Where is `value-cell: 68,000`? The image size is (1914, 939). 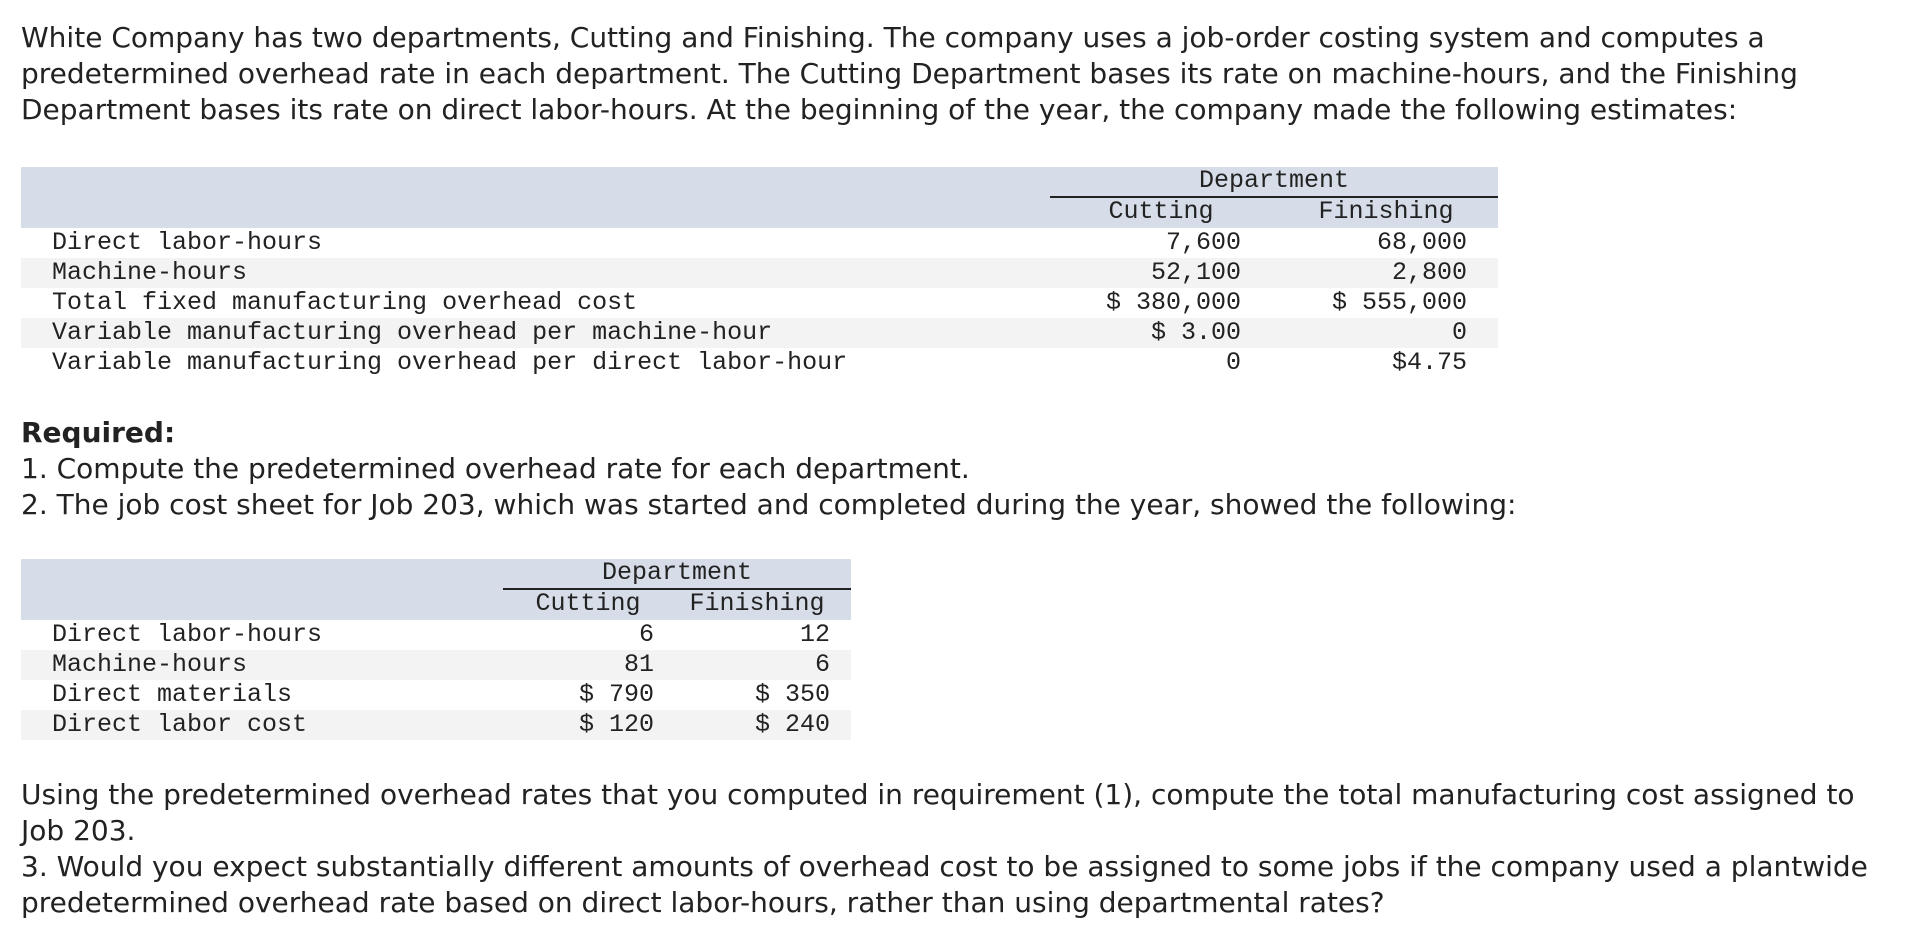
value-cell: 68,000 is located at coordinates (1421, 242).